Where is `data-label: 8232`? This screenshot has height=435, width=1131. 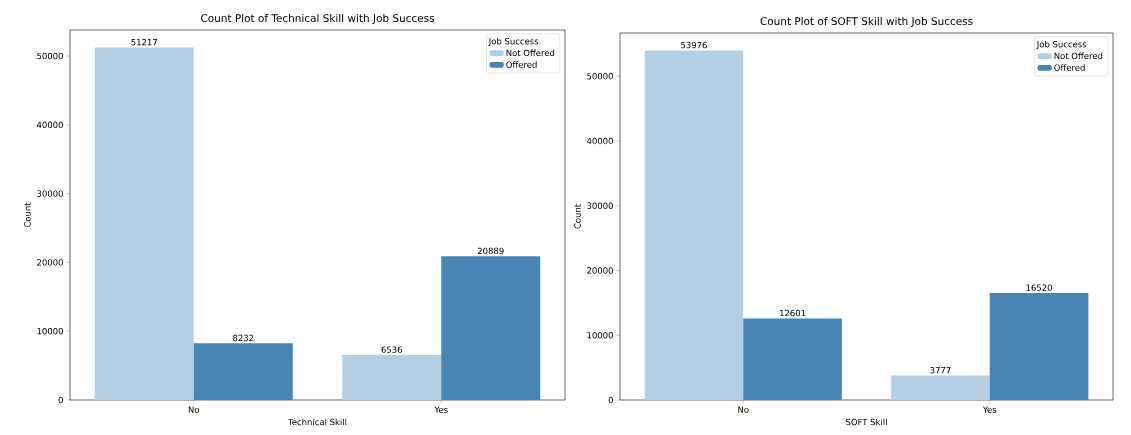 data-label: 8232 is located at coordinates (243, 338).